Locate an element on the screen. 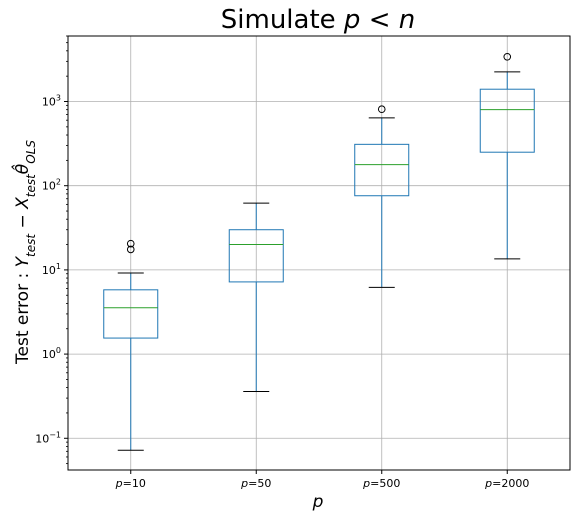  chart-title: Simulate p < n is located at coordinates (318, 20).